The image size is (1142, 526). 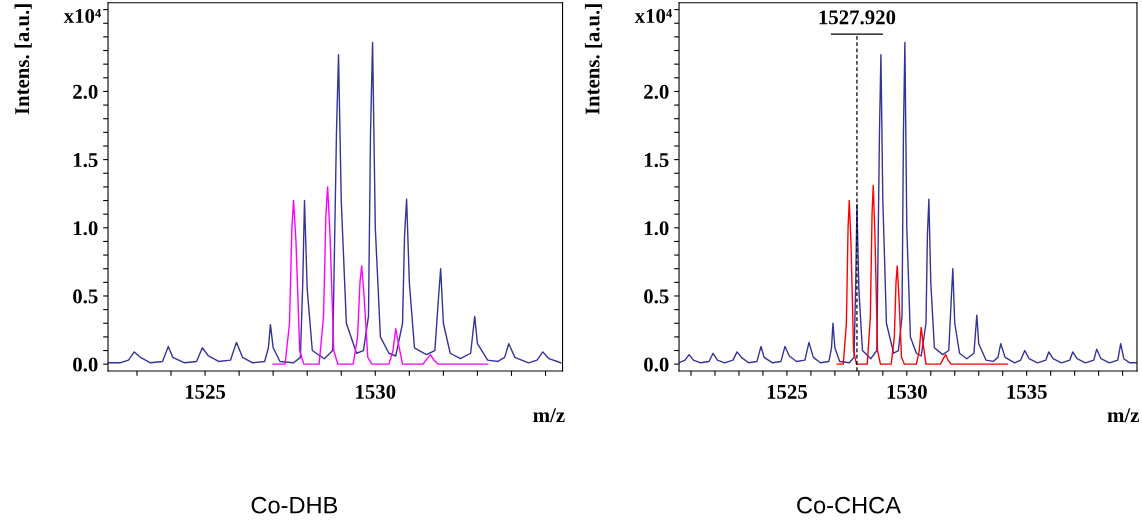 I want to click on text: Co-CHCA, so click(x=849, y=505).